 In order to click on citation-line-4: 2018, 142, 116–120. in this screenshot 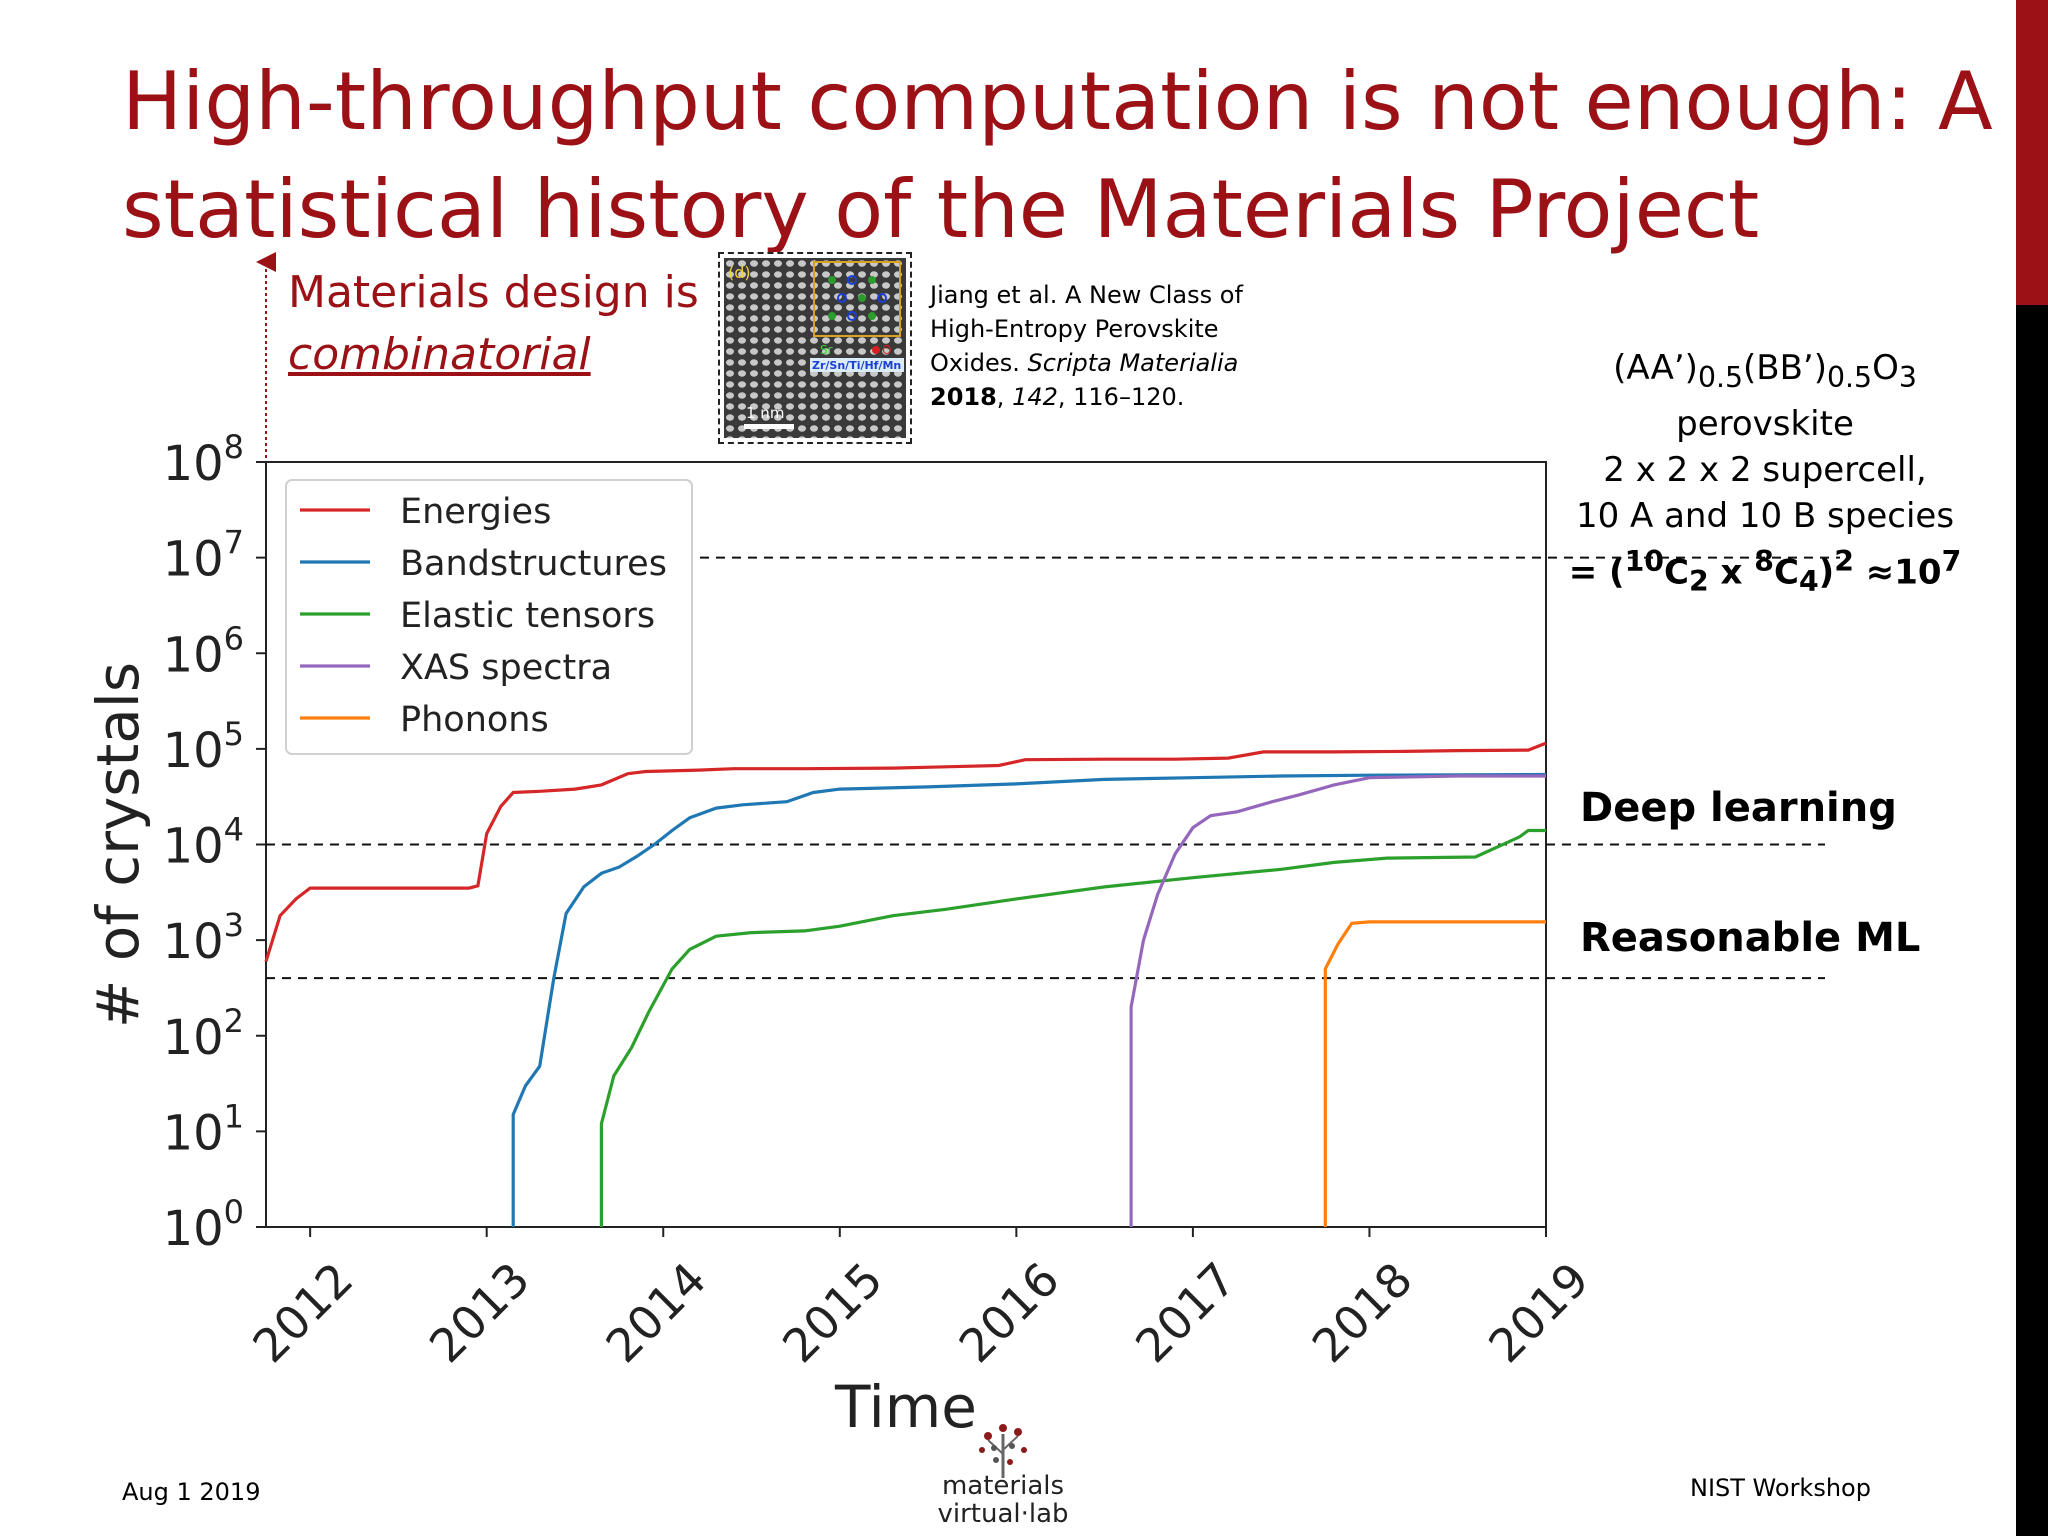, I will do `click(1086, 397)`.